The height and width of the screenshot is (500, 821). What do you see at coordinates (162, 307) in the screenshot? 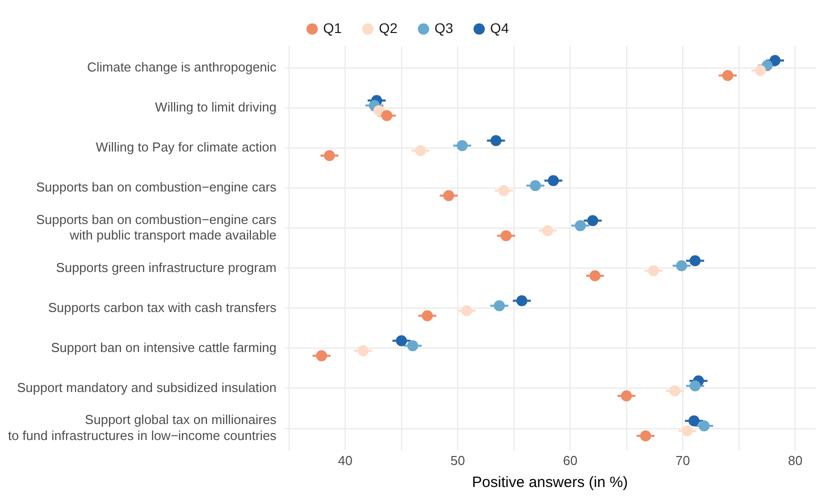
I see `y-tick-label: Supports carbon tax with cash transfers` at bounding box center [162, 307].